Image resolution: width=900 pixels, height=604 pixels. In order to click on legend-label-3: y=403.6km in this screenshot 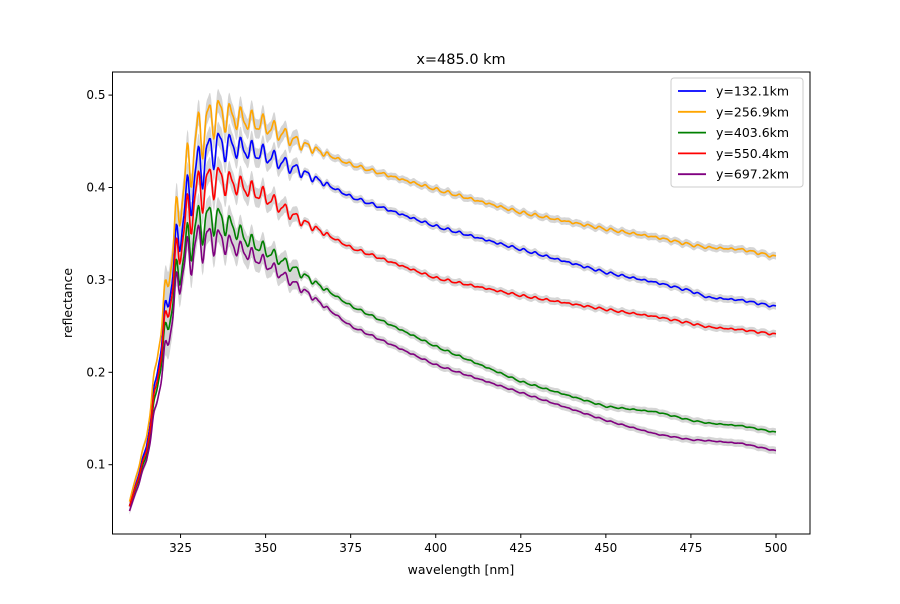, I will do `click(752, 132)`.